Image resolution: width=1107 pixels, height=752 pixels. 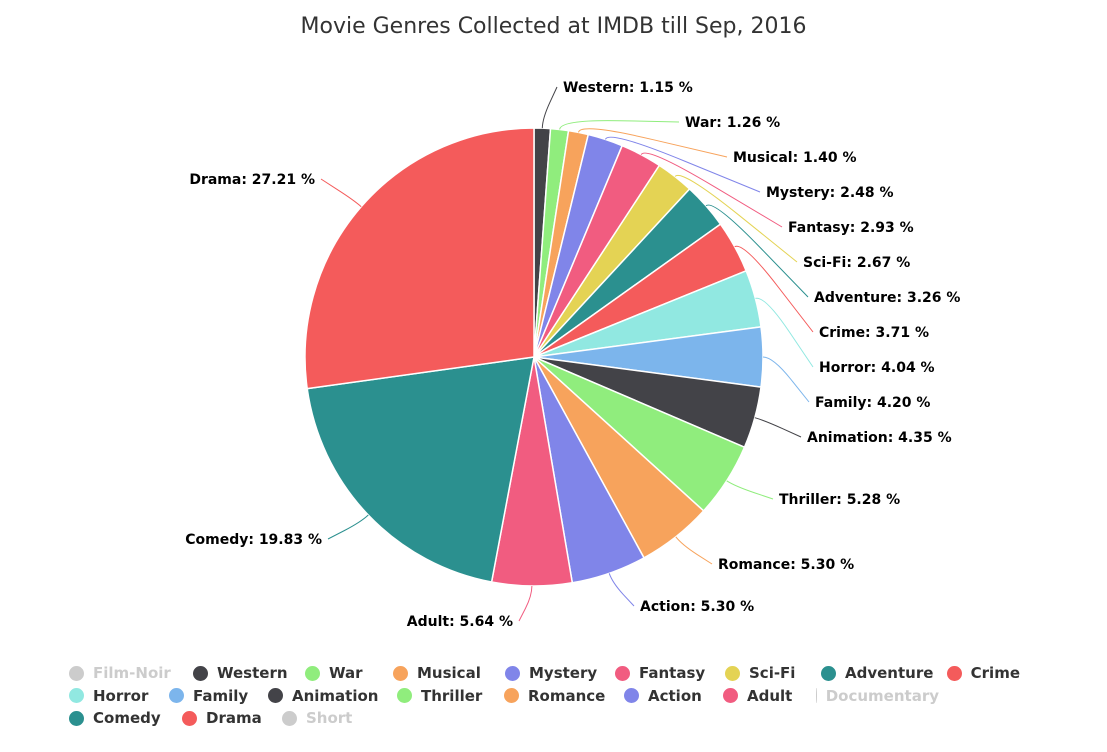 I want to click on data-label-crime: Crime: 3.71 %, so click(x=874, y=333).